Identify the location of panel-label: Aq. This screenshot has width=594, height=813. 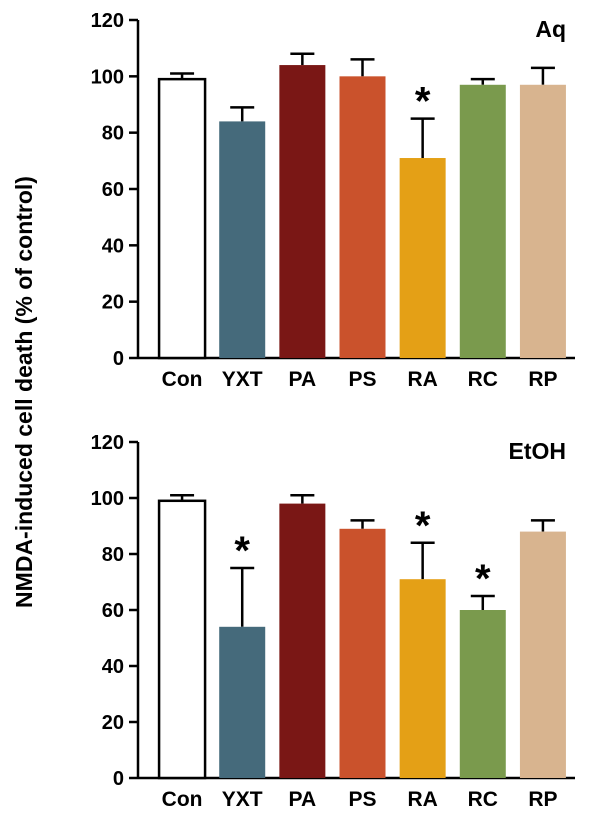
(550, 29).